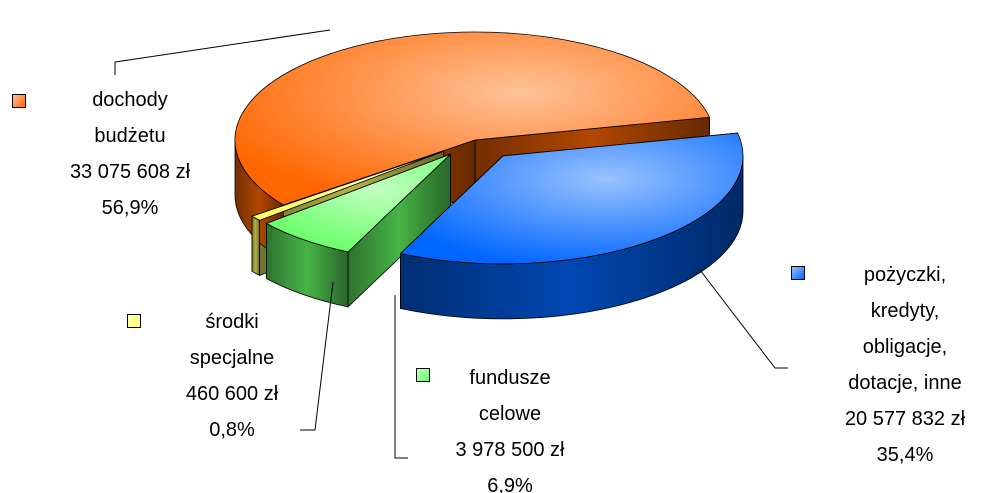  What do you see at coordinates (510, 396) in the screenshot?
I see `category-label: fundusze celowe` at bounding box center [510, 396].